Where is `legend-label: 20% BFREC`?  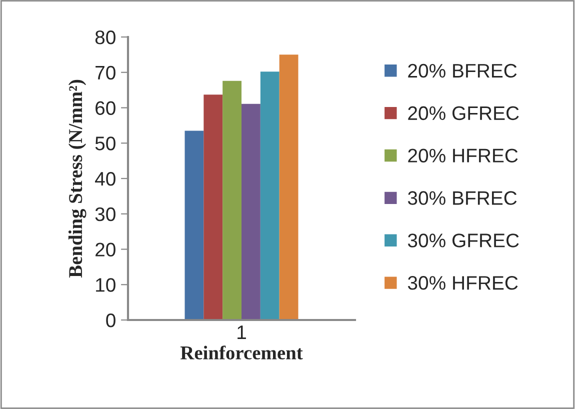
legend-label: 20% BFREC is located at coordinates (462, 71).